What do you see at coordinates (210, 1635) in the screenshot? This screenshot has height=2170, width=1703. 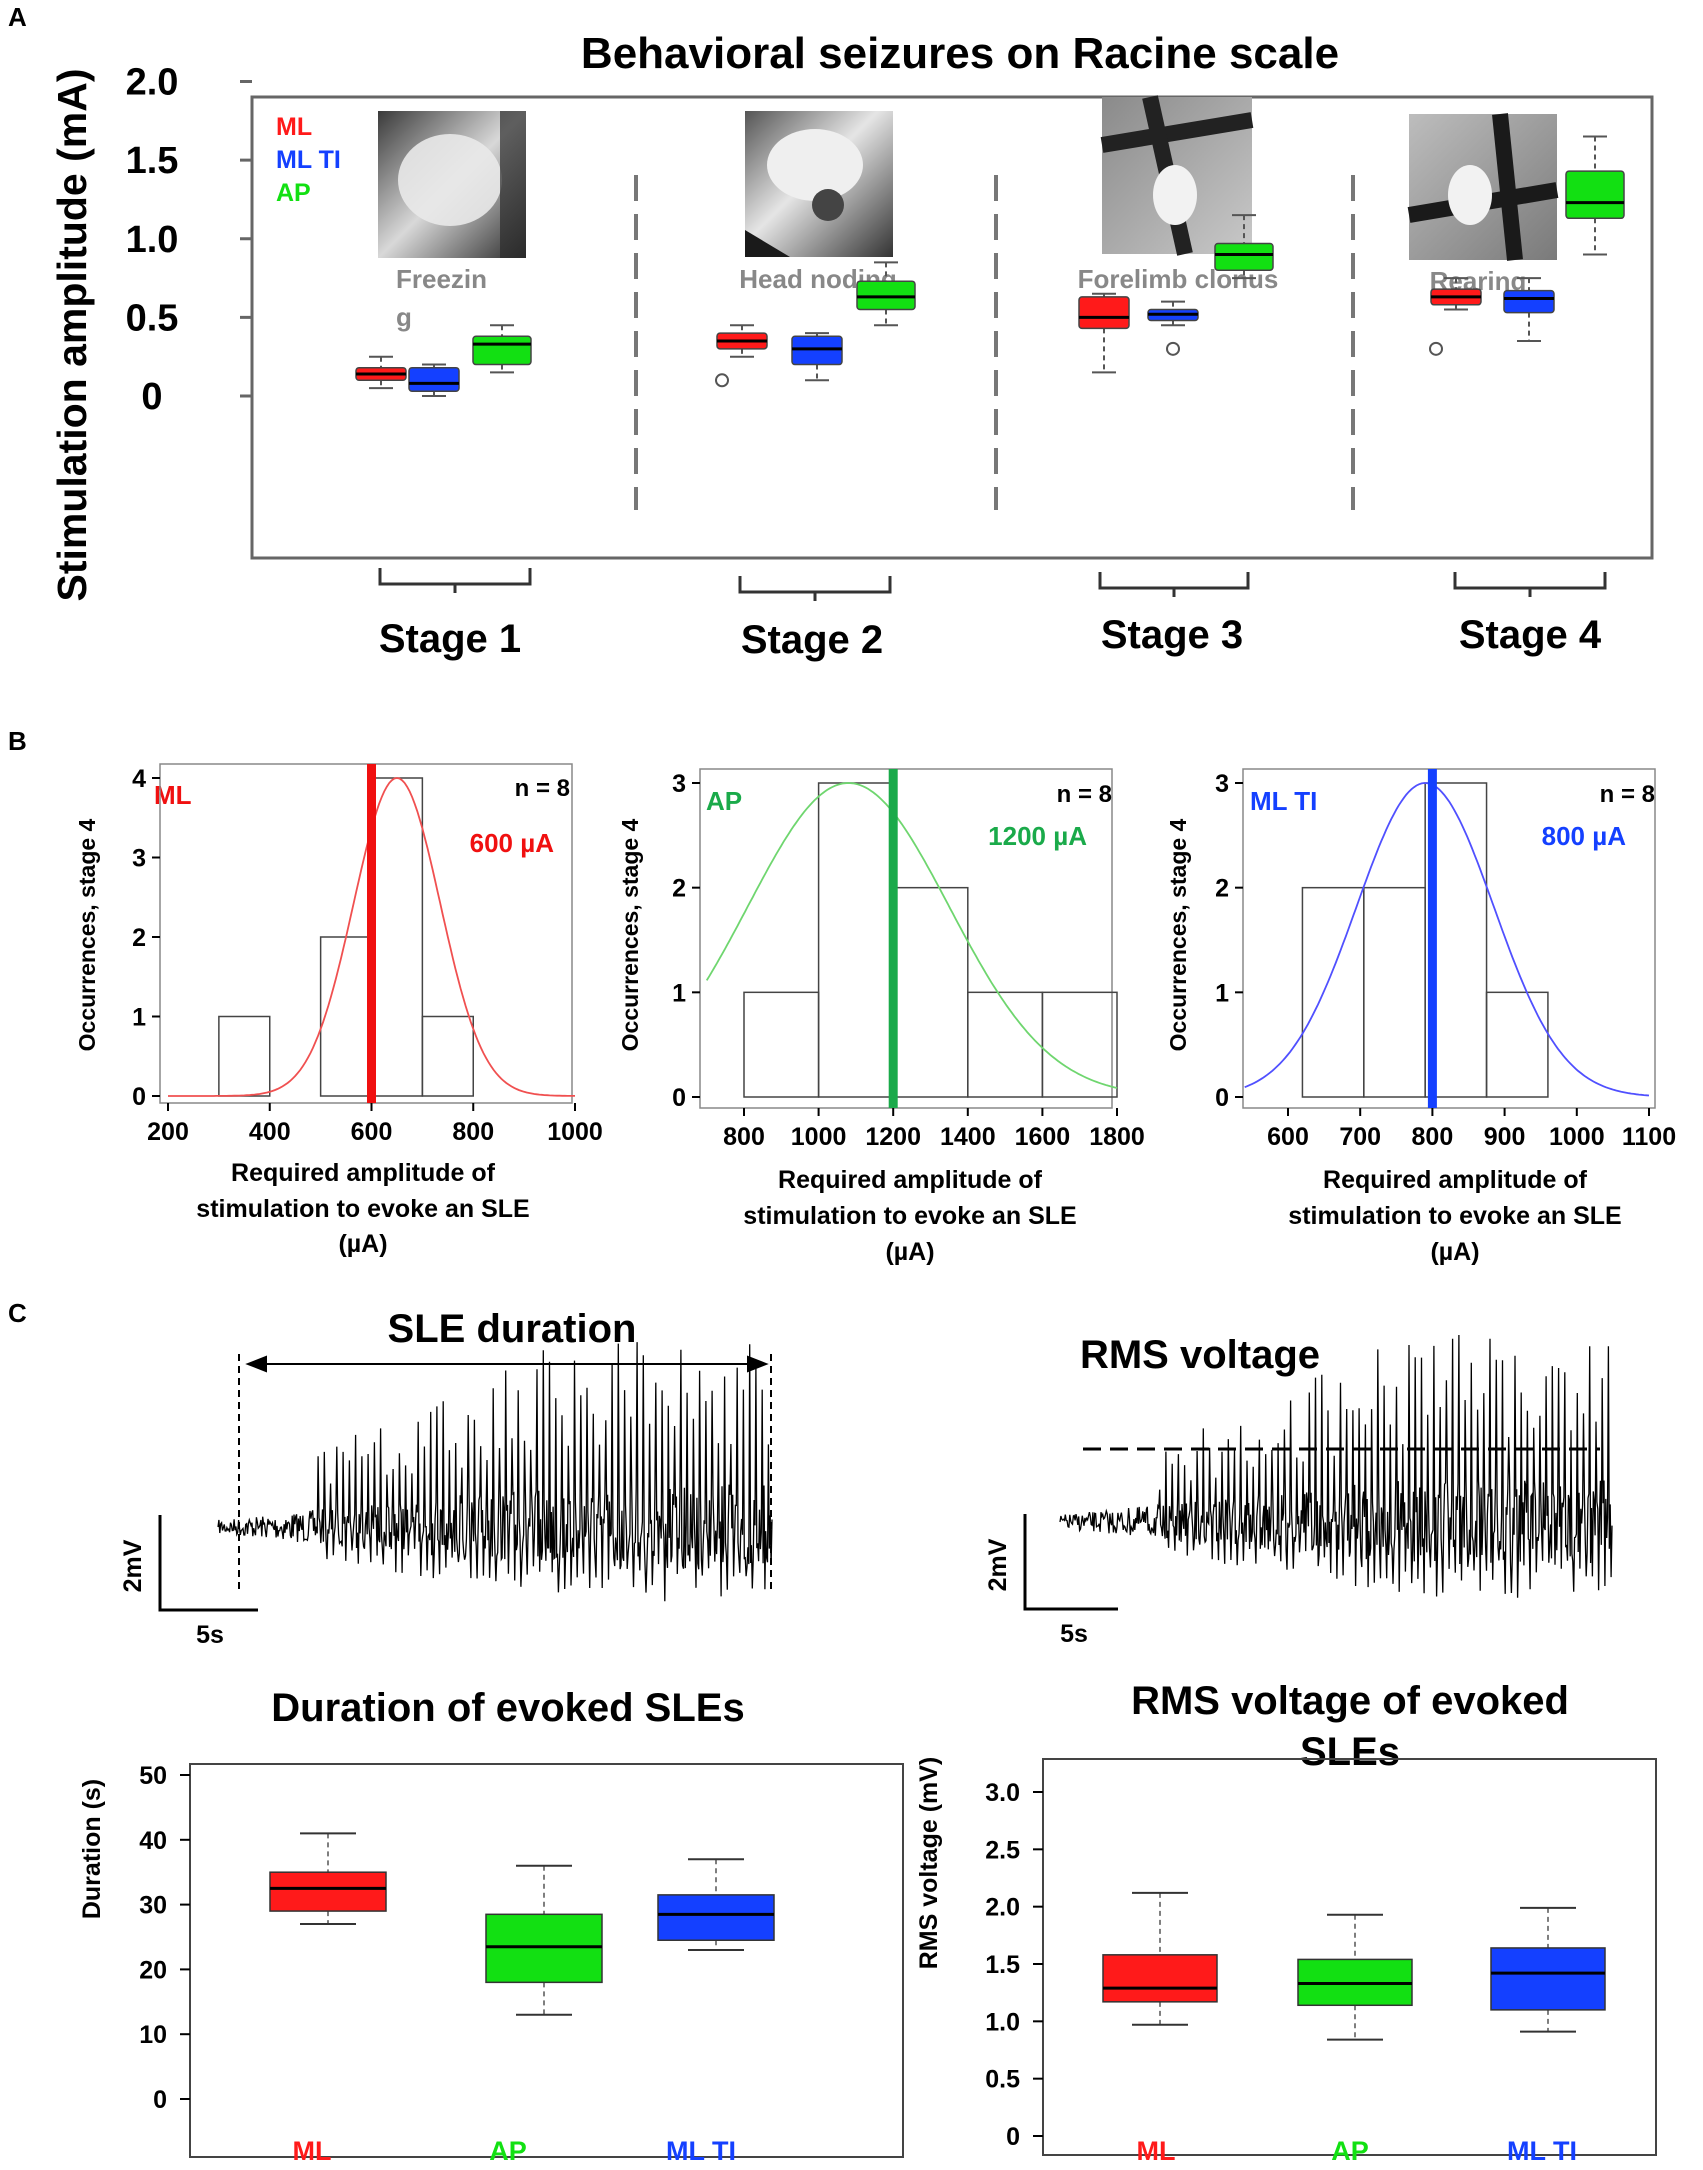 I see `scale-bar-1-time: 5s` at bounding box center [210, 1635].